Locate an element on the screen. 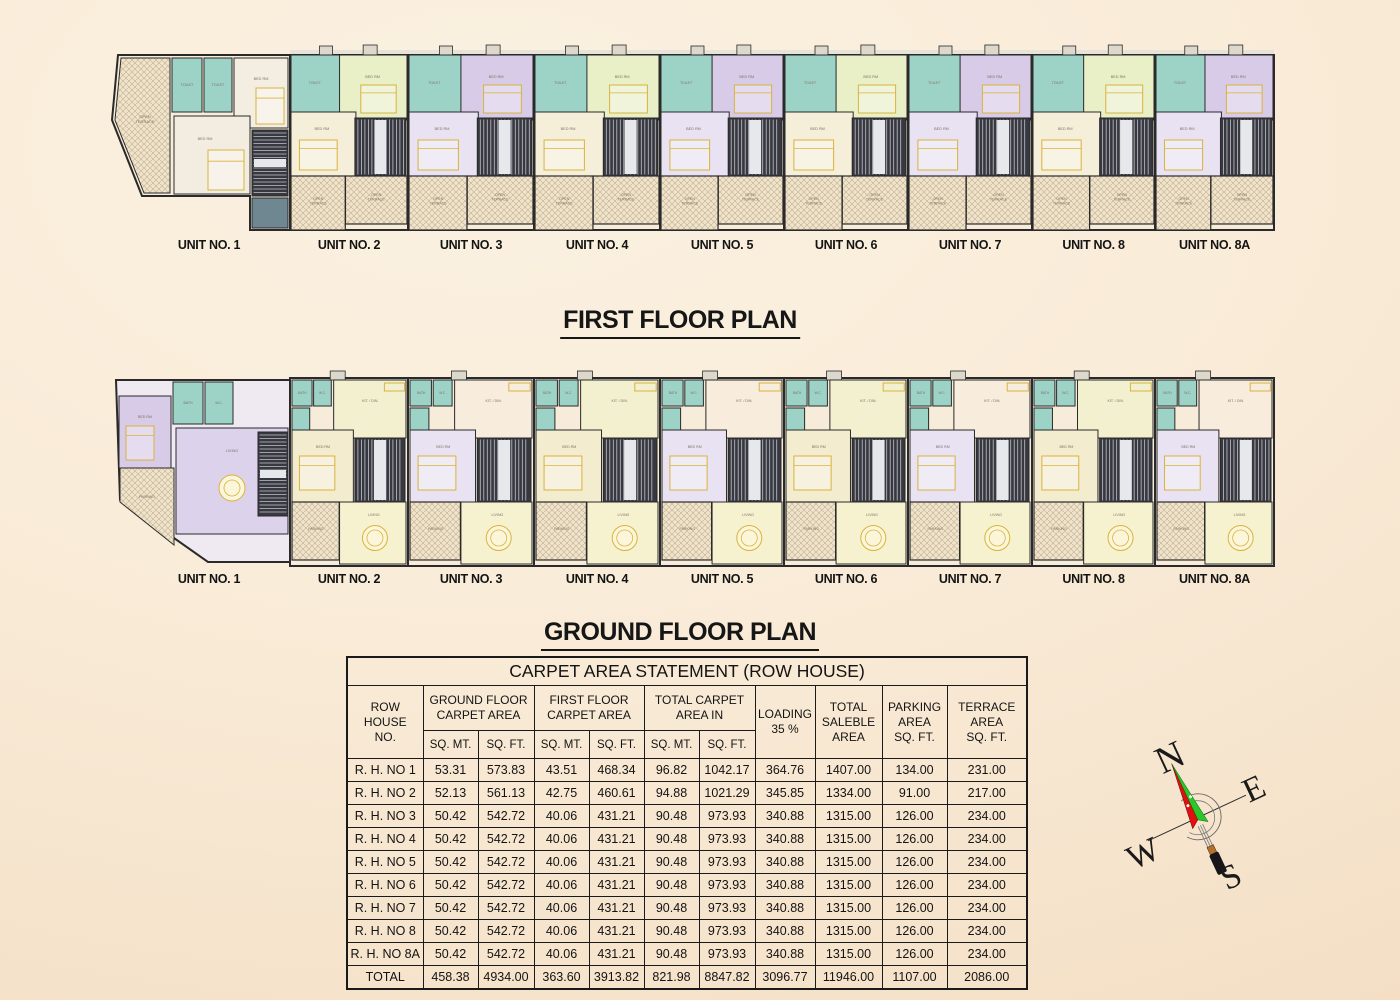  compass-rose: N E W S is located at coordinates (1196, 815).